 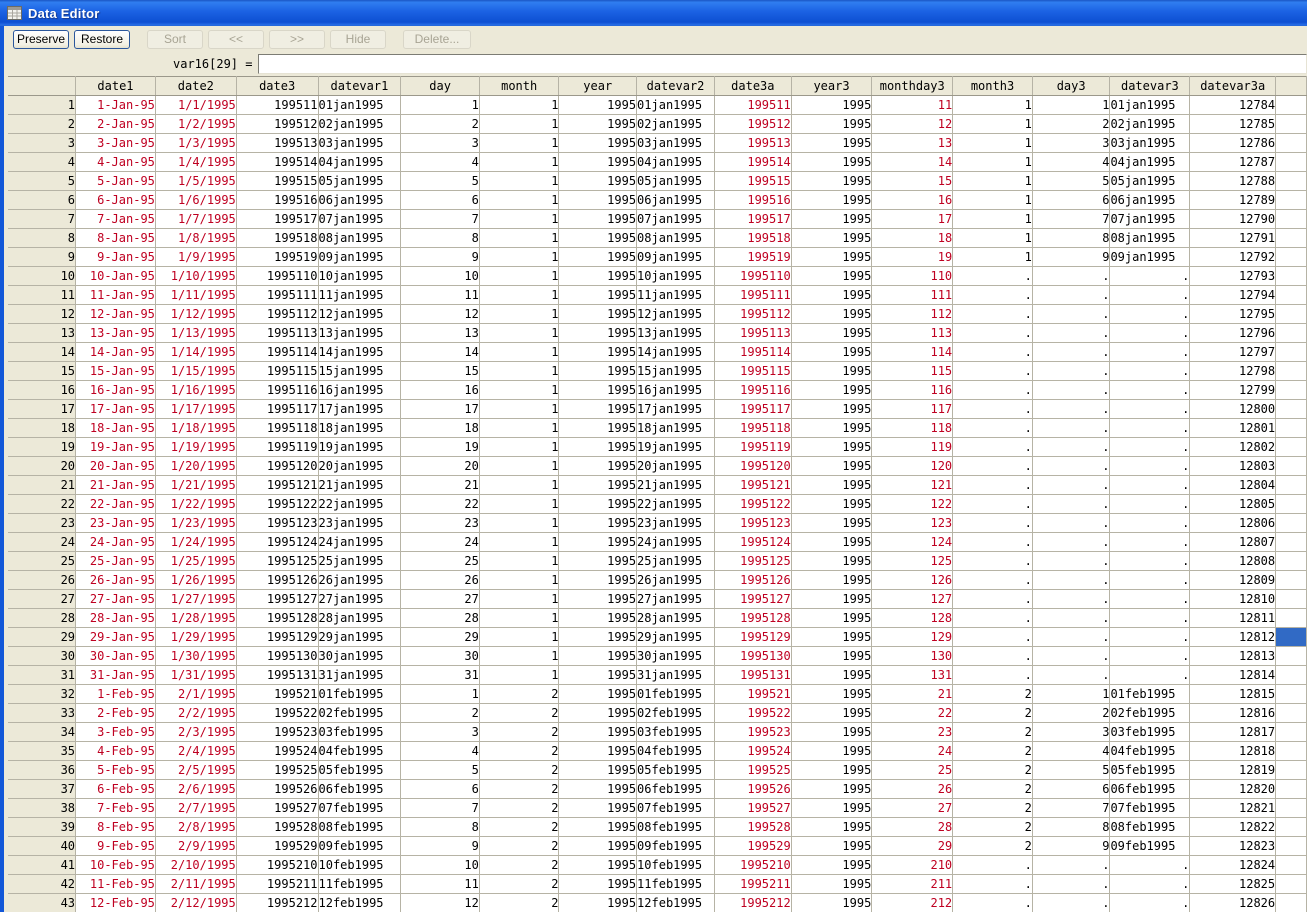 What do you see at coordinates (360, 124) in the screenshot?
I see `cell-datevar1: 02jan1995` at bounding box center [360, 124].